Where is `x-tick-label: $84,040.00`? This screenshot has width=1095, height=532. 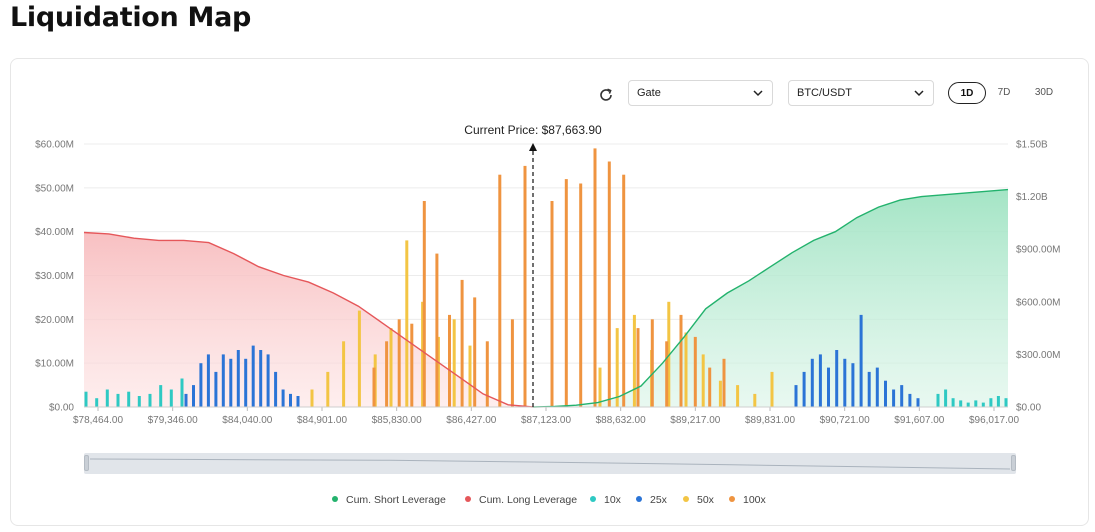
x-tick-label: $84,040.00 is located at coordinates (247, 420).